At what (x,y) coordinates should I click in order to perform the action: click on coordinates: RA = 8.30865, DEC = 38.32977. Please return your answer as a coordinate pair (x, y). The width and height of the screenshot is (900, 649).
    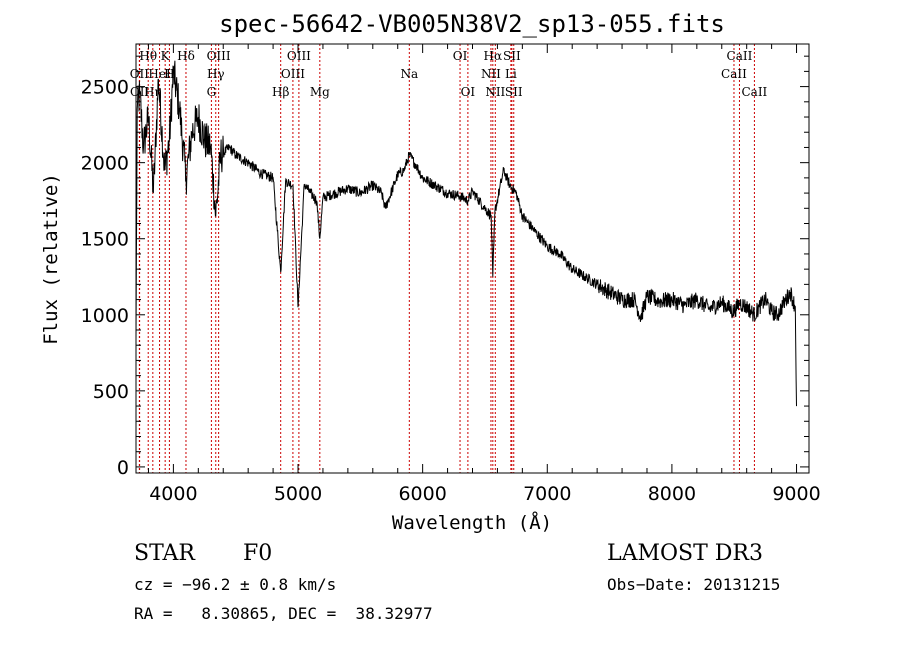
    Looking at the image, I should click on (283, 613).